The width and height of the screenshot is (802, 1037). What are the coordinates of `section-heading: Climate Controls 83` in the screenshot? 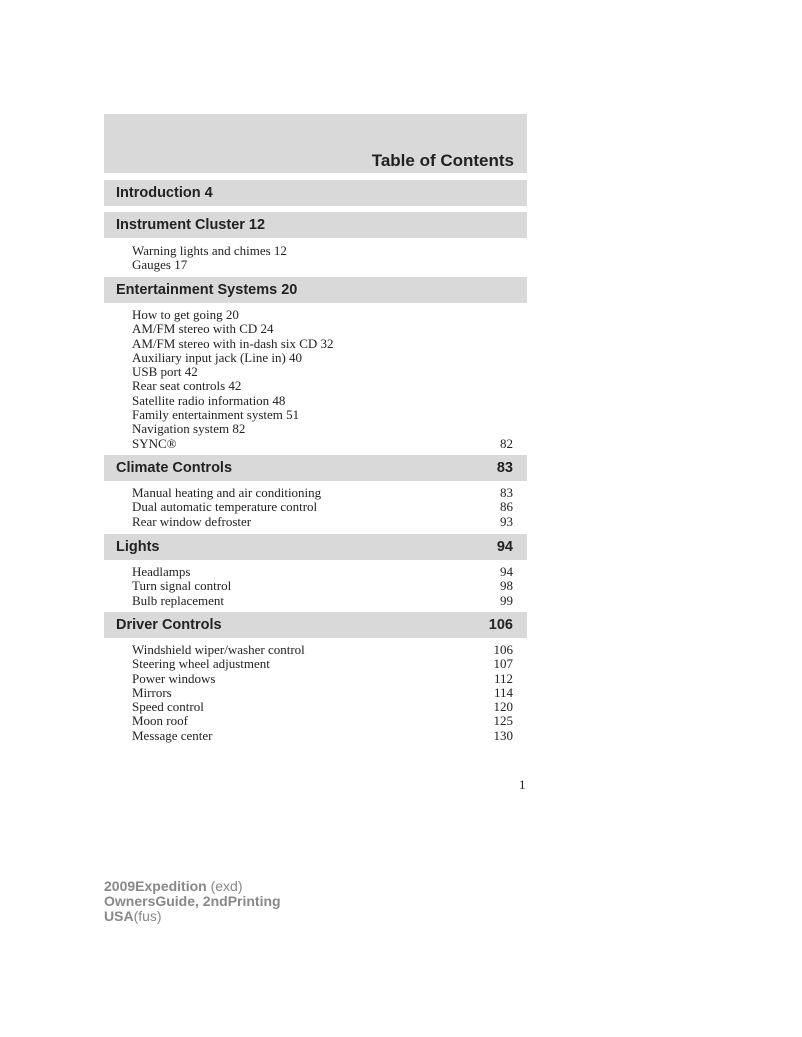 It's located at (315, 468).